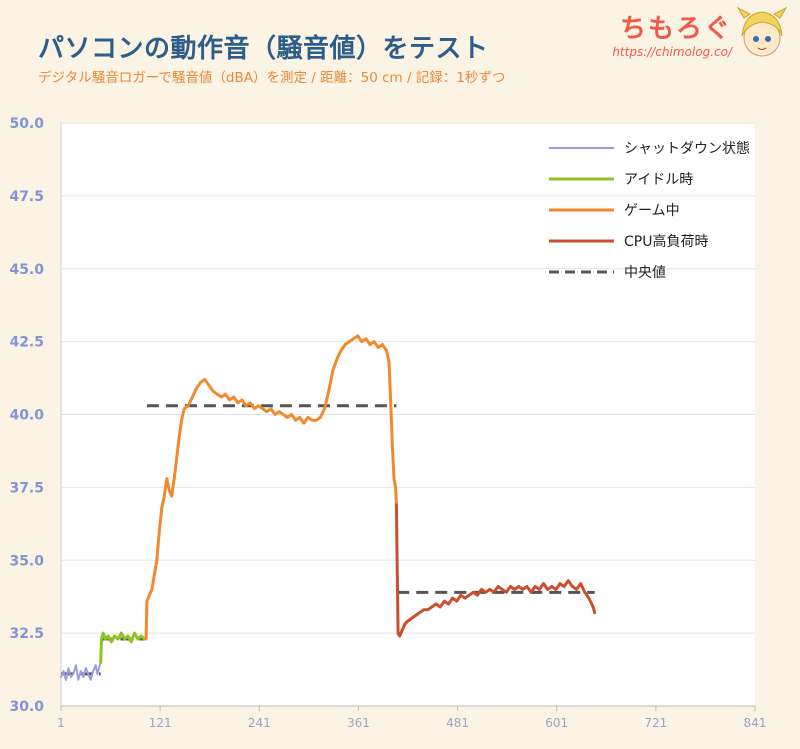 The image size is (800, 749). Describe the element at coordinates (259, 723) in the screenshot. I see `x-tick-label: 241` at that location.